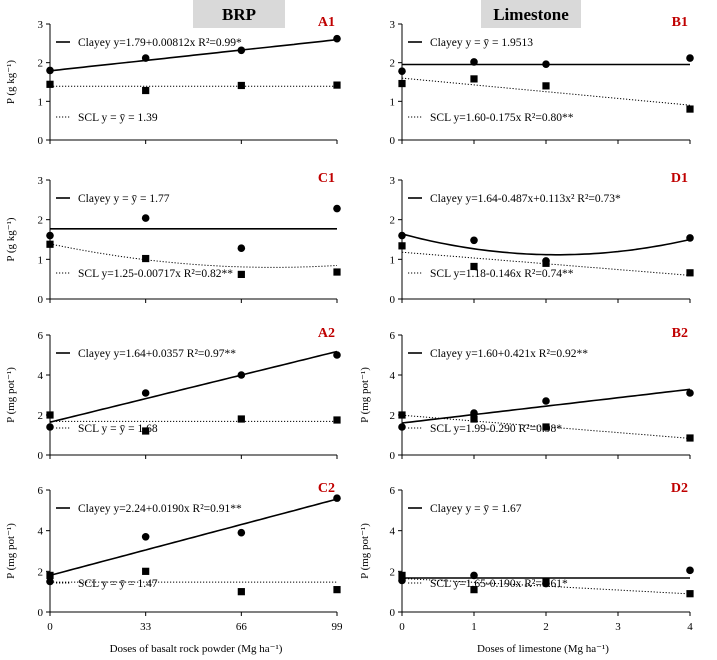 This screenshot has width=717, height=660. Describe the element at coordinates (326, 488) in the screenshot. I see `panel-label: C2` at that location.